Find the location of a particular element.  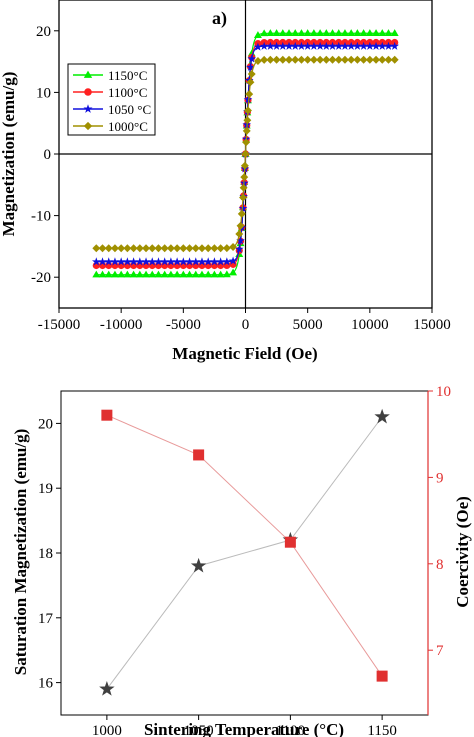

legend: 1150°C 1100°C 1050 °C 1000°C is located at coordinates (111, 99).